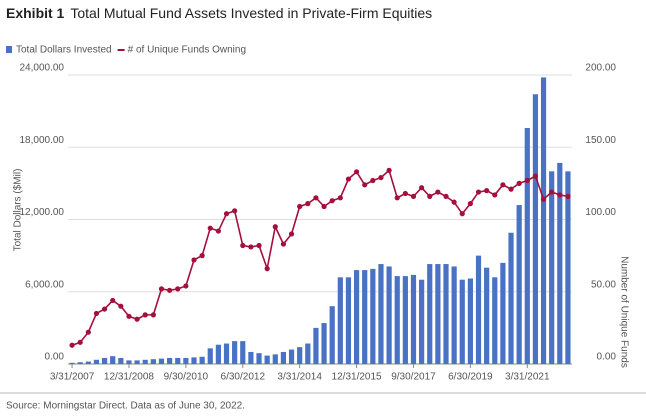  Describe the element at coordinates (64, 50) in the screenshot. I see `legend-label: Total Dollars Invested` at that location.